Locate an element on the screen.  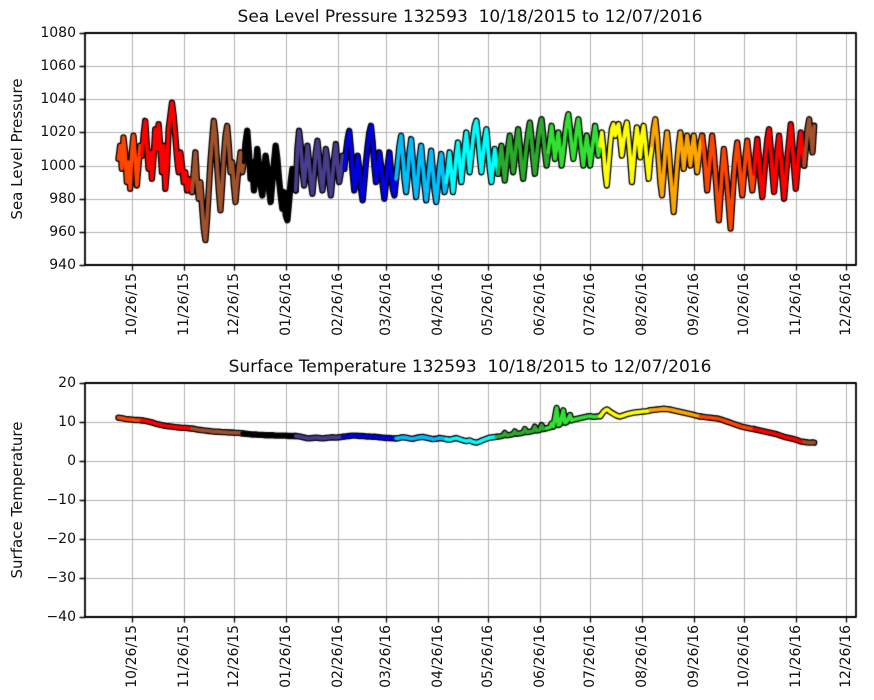
y-tick-label: 1060 is located at coordinates (58, 66).